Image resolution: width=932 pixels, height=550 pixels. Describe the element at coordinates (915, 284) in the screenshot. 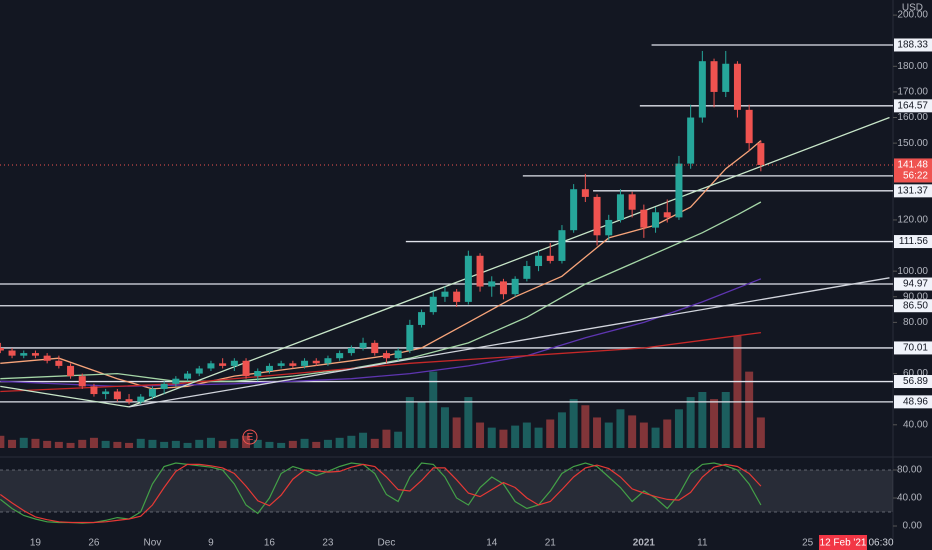

I see `level-label: 94.97` at that location.